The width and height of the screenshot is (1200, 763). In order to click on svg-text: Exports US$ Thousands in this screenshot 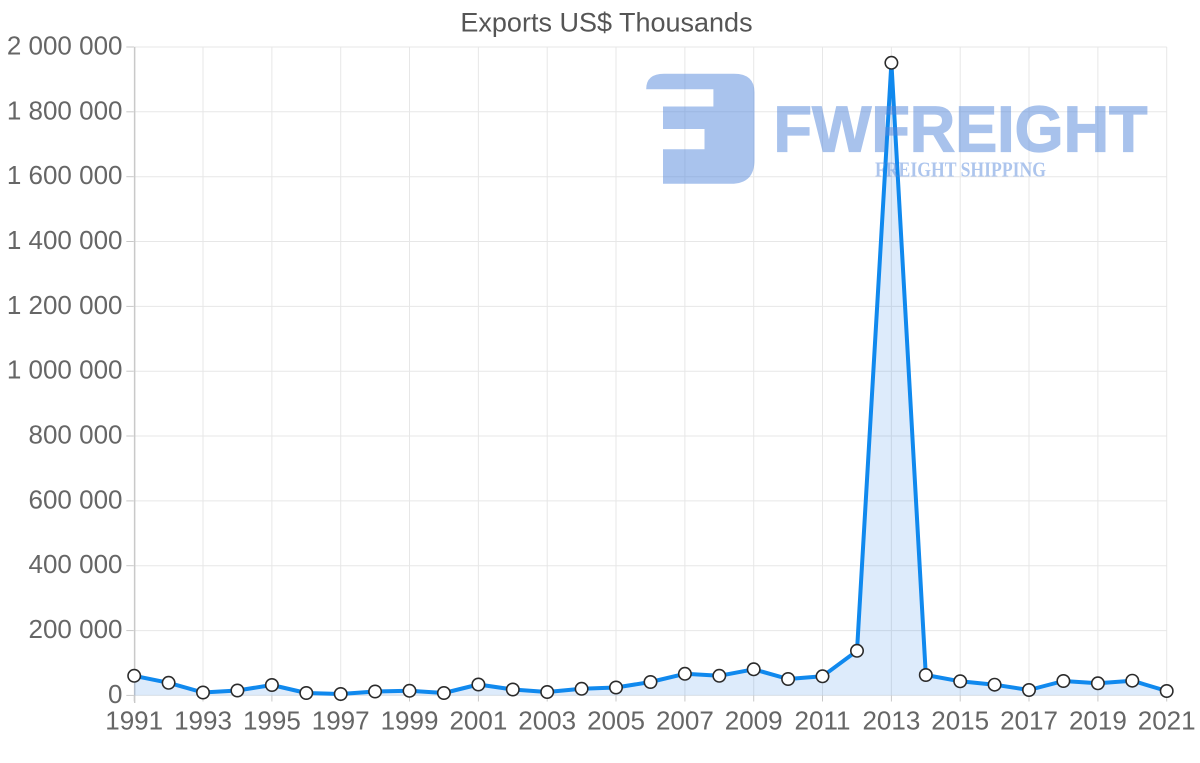, I will do `click(606, 23)`.